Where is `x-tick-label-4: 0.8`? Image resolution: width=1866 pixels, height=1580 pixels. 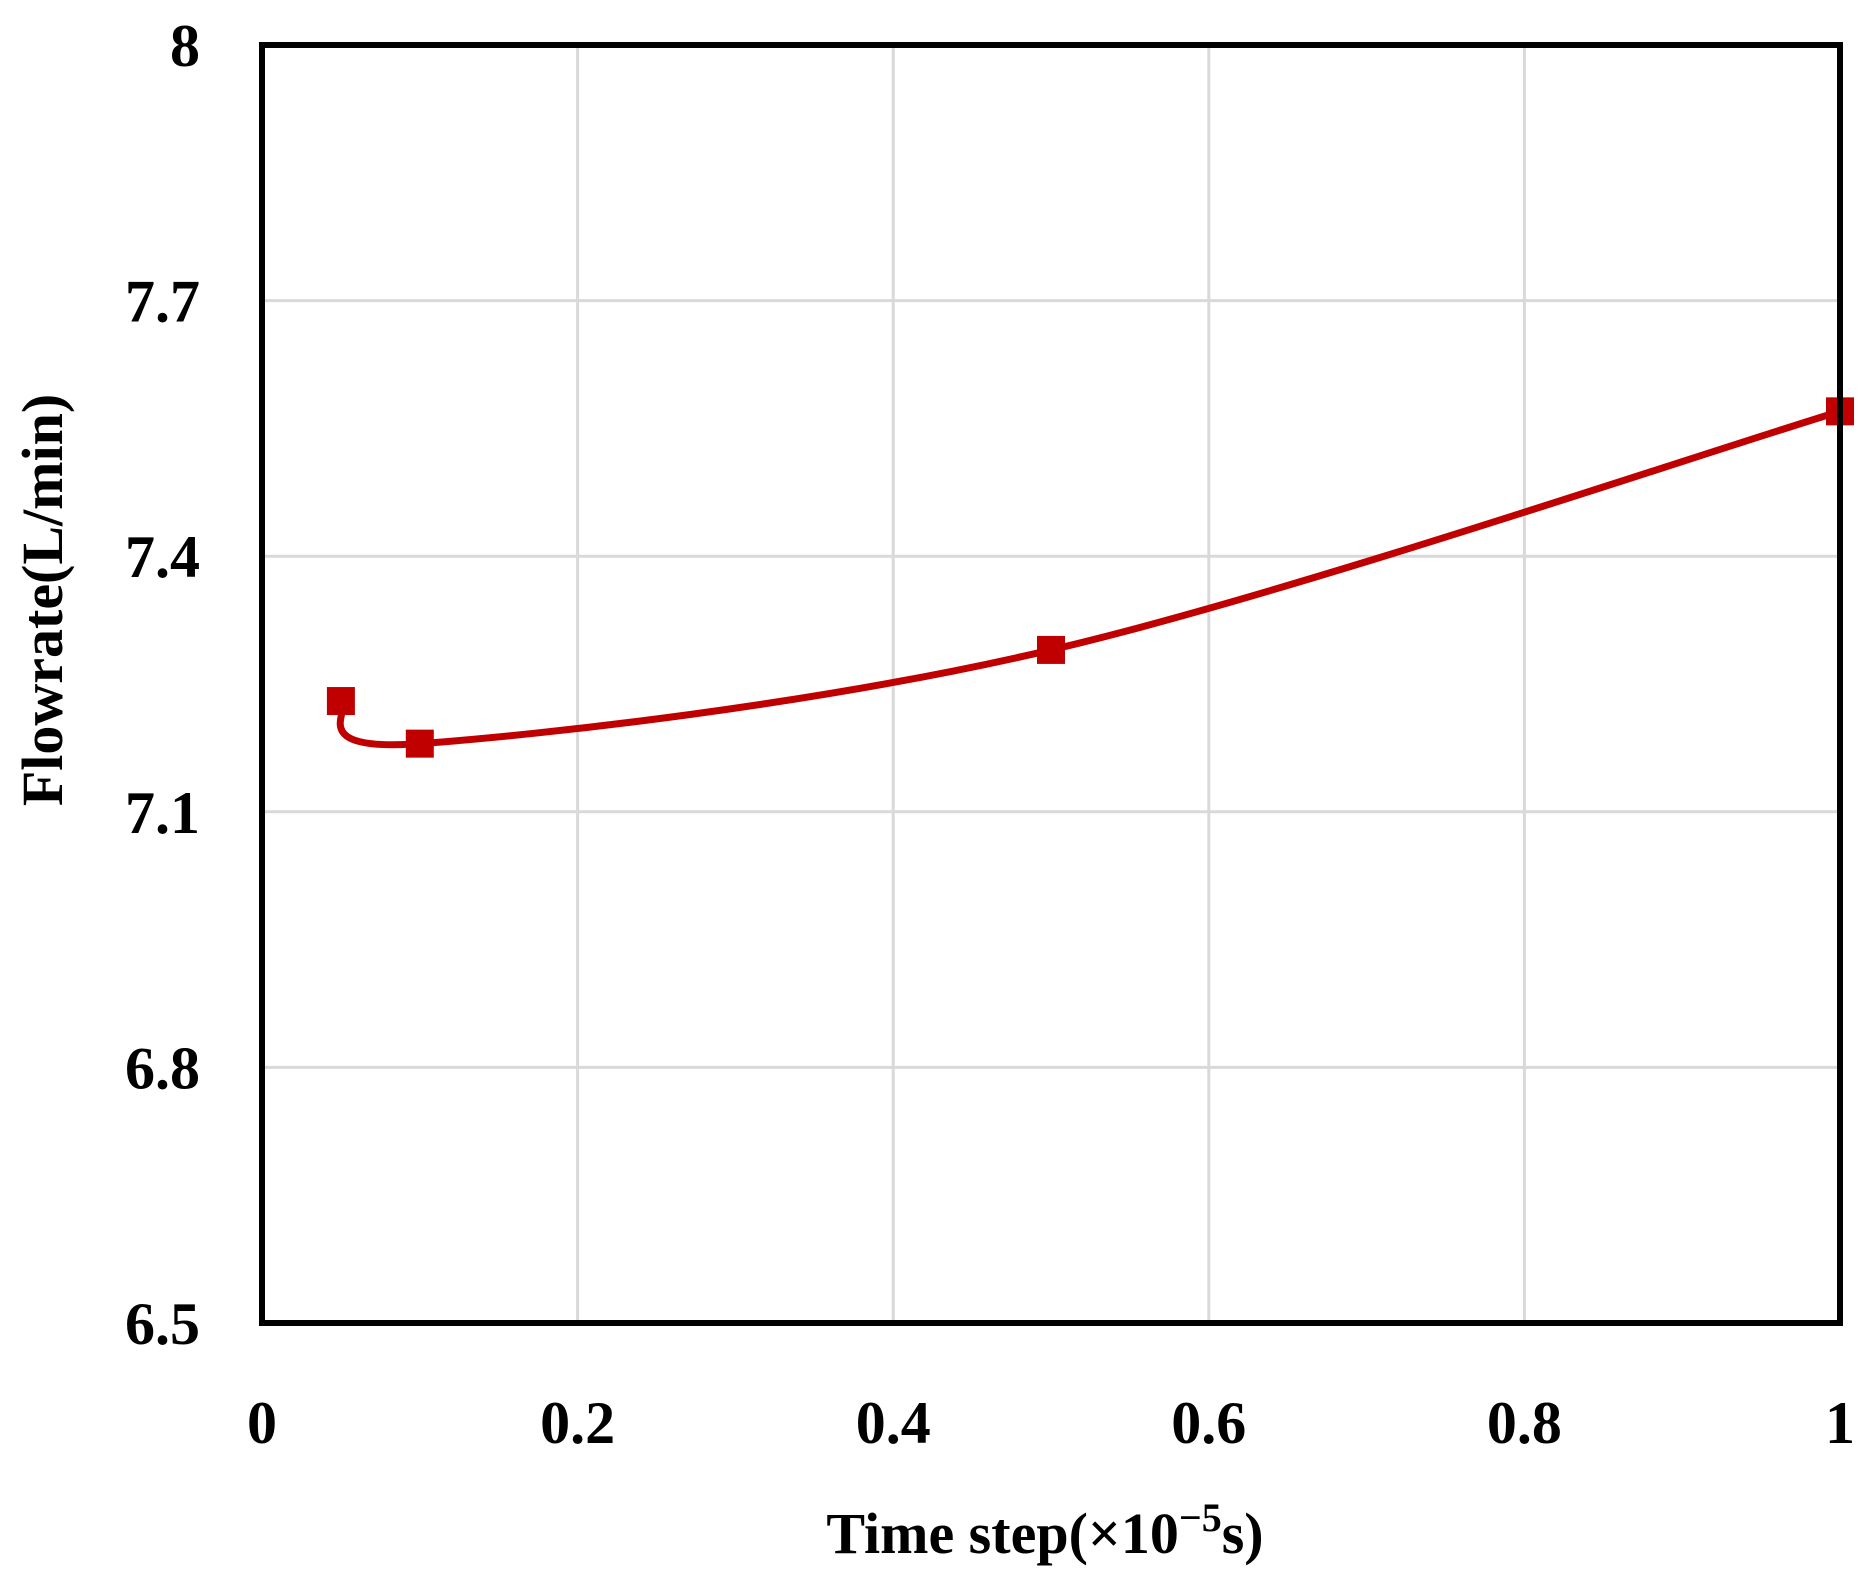 x-tick-label-4: 0.8 is located at coordinates (1524, 1423).